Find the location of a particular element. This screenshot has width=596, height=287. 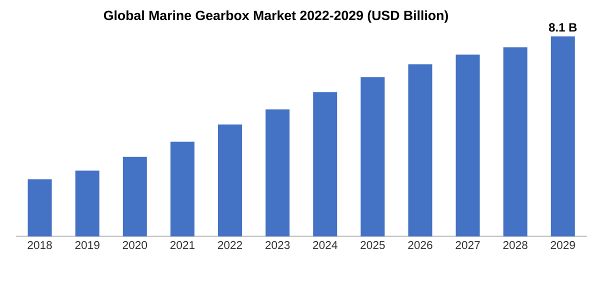

x-tick-label: 2018 is located at coordinates (40, 245).